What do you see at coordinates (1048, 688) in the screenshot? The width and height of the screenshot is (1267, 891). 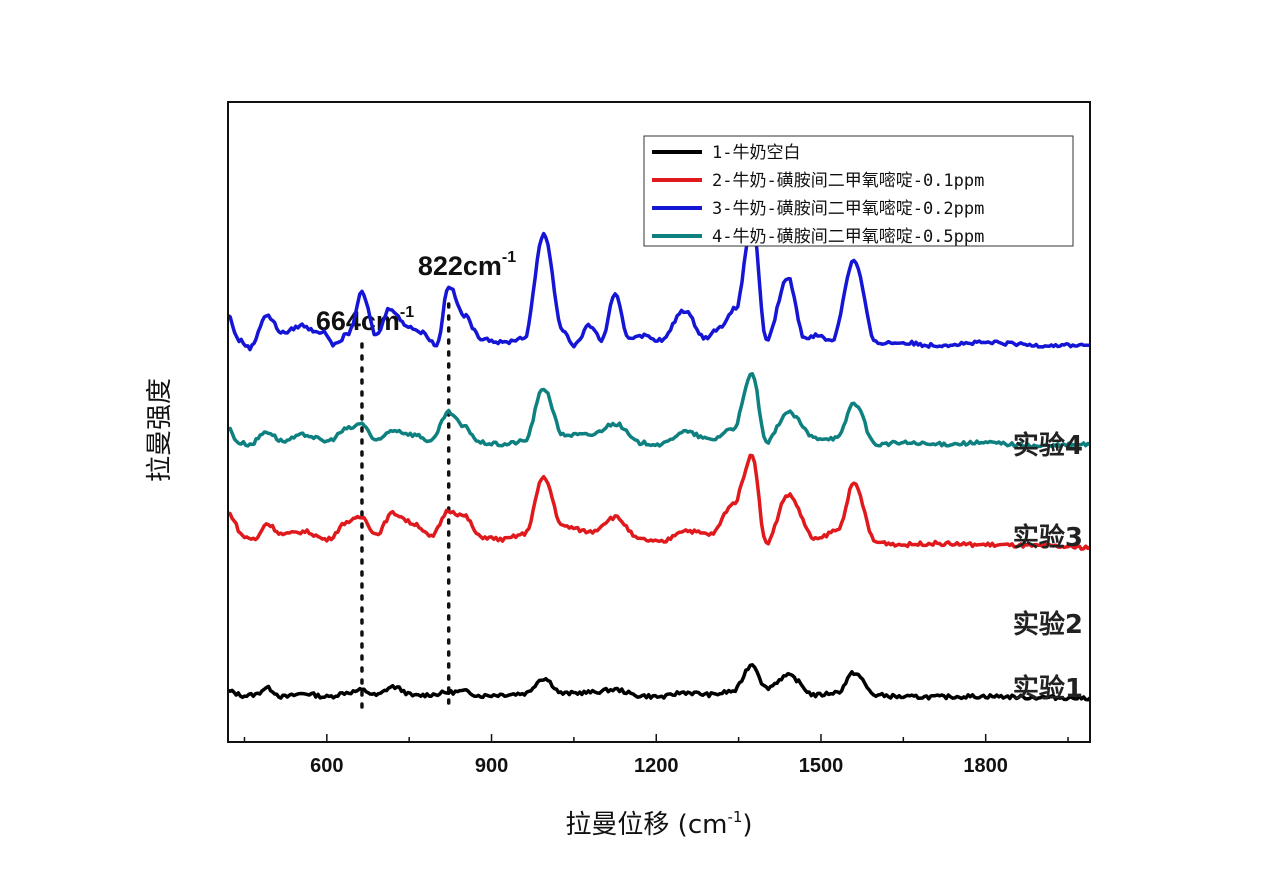 I see `curve-label: 实验1` at bounding box center [1048, 688].